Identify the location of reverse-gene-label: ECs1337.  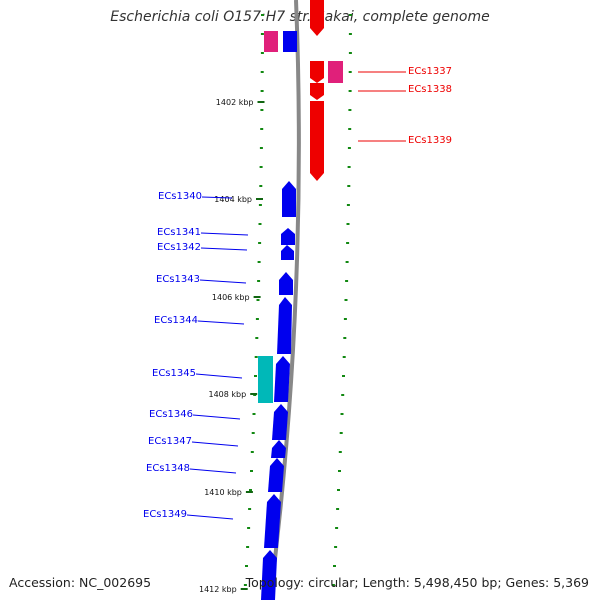
(430, 71).